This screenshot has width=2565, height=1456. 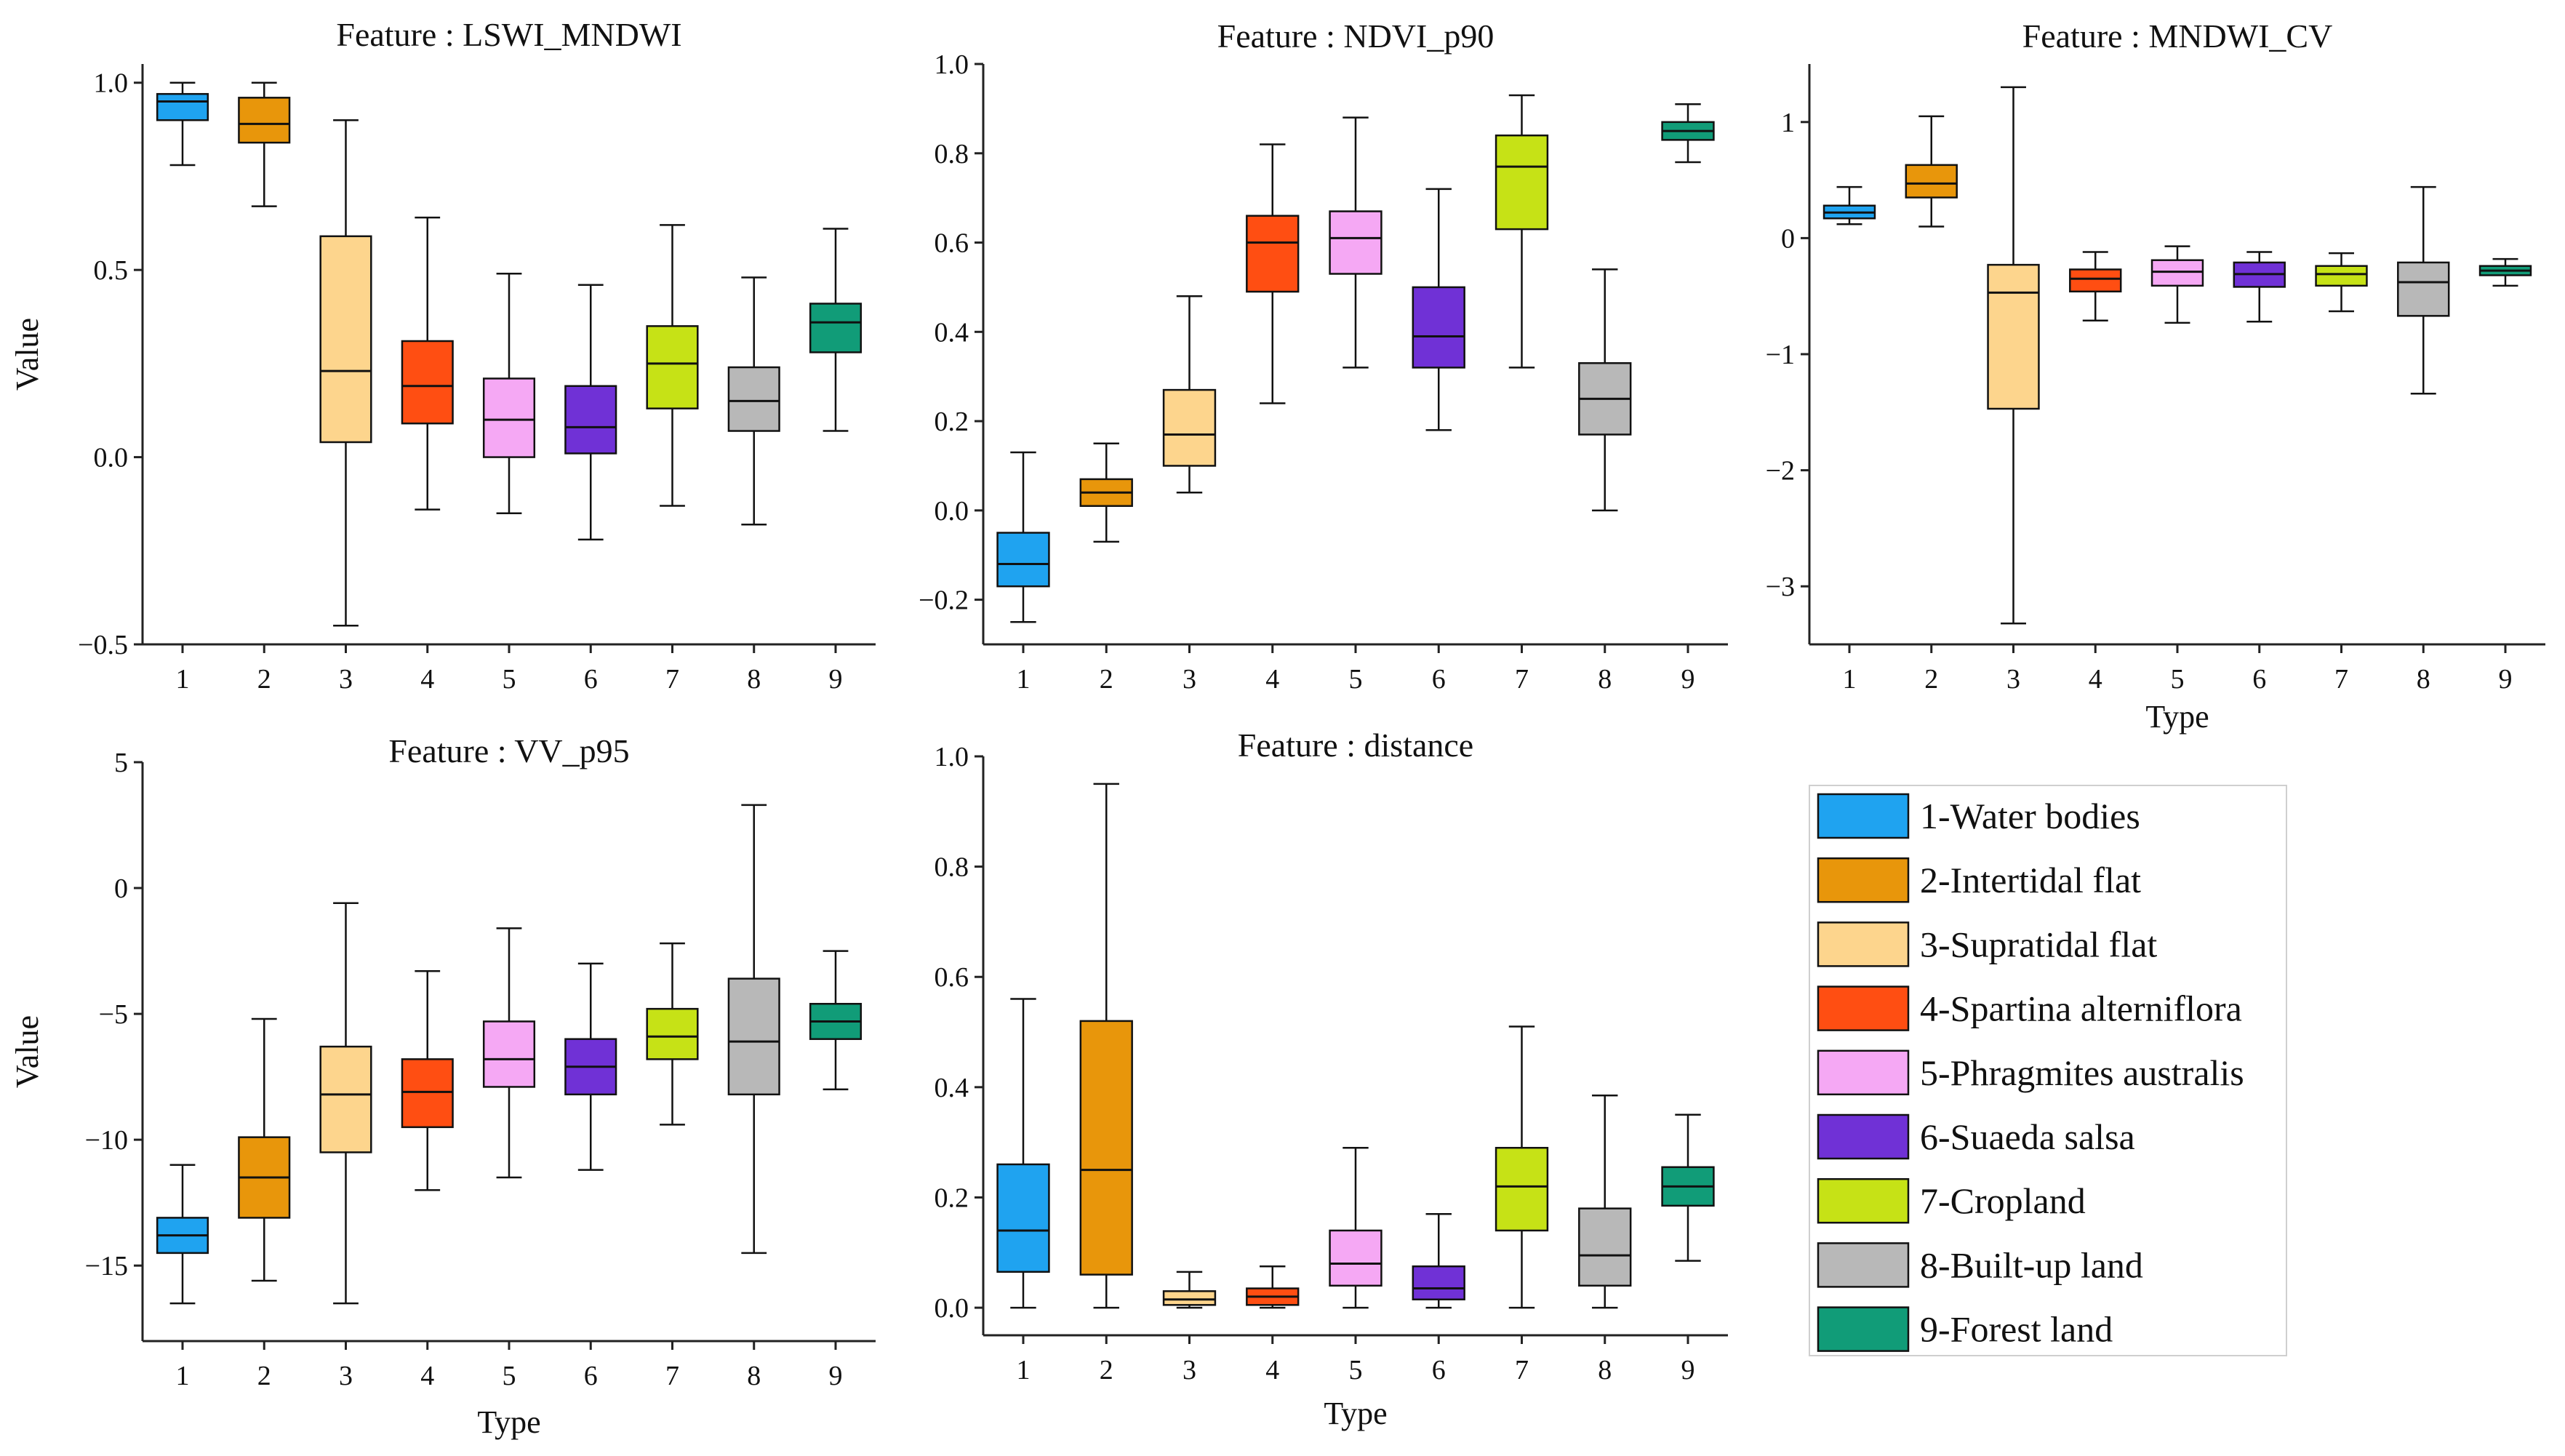 I want to click on legend-item-1: 1-Water bodies, so click(x=1978, y=816).